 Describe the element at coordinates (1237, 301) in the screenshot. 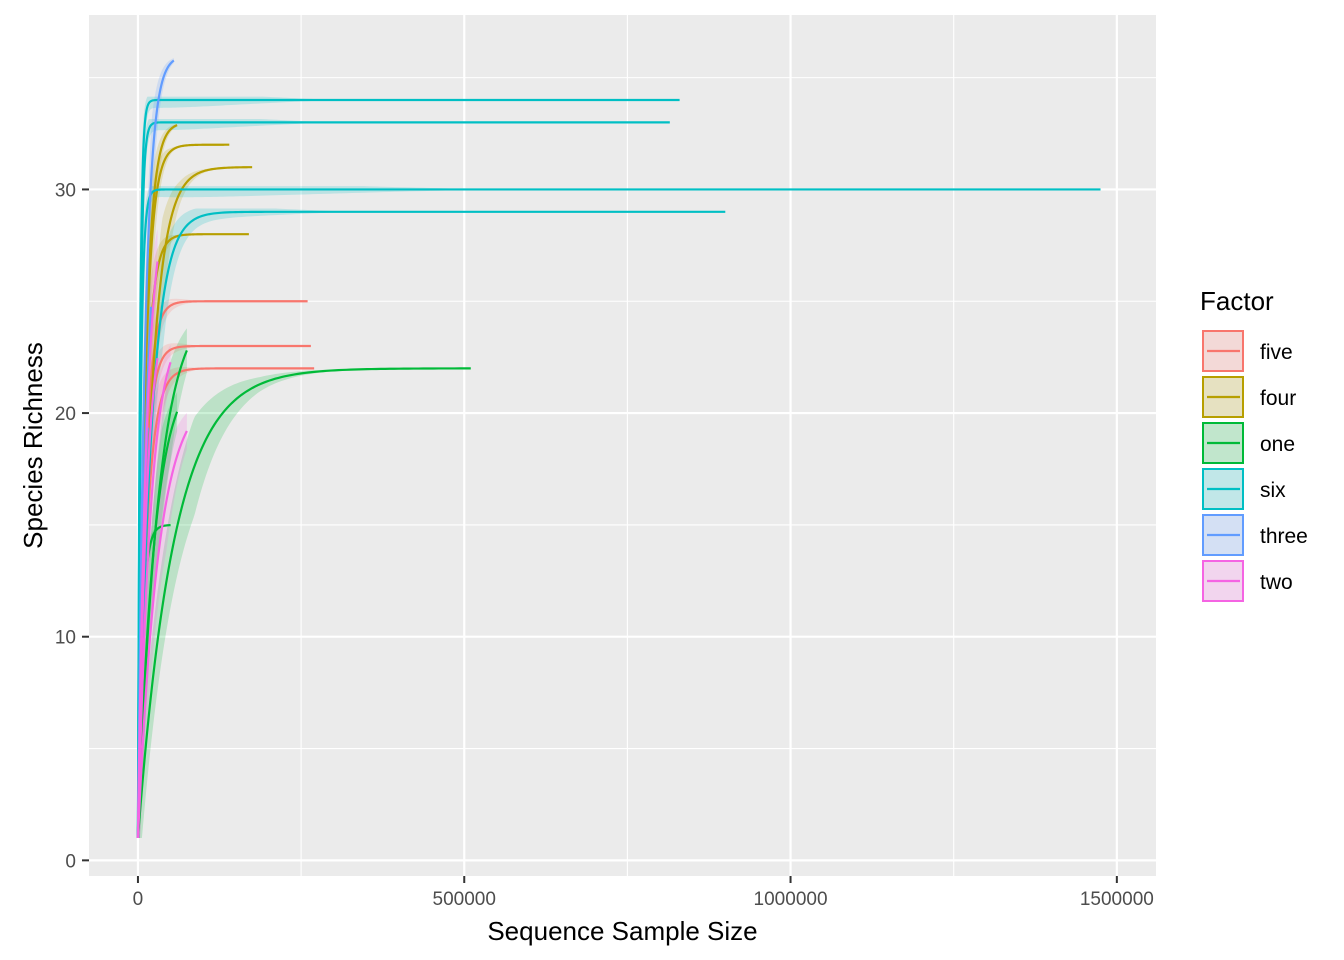

I see `legend-title: Factor` at that location.